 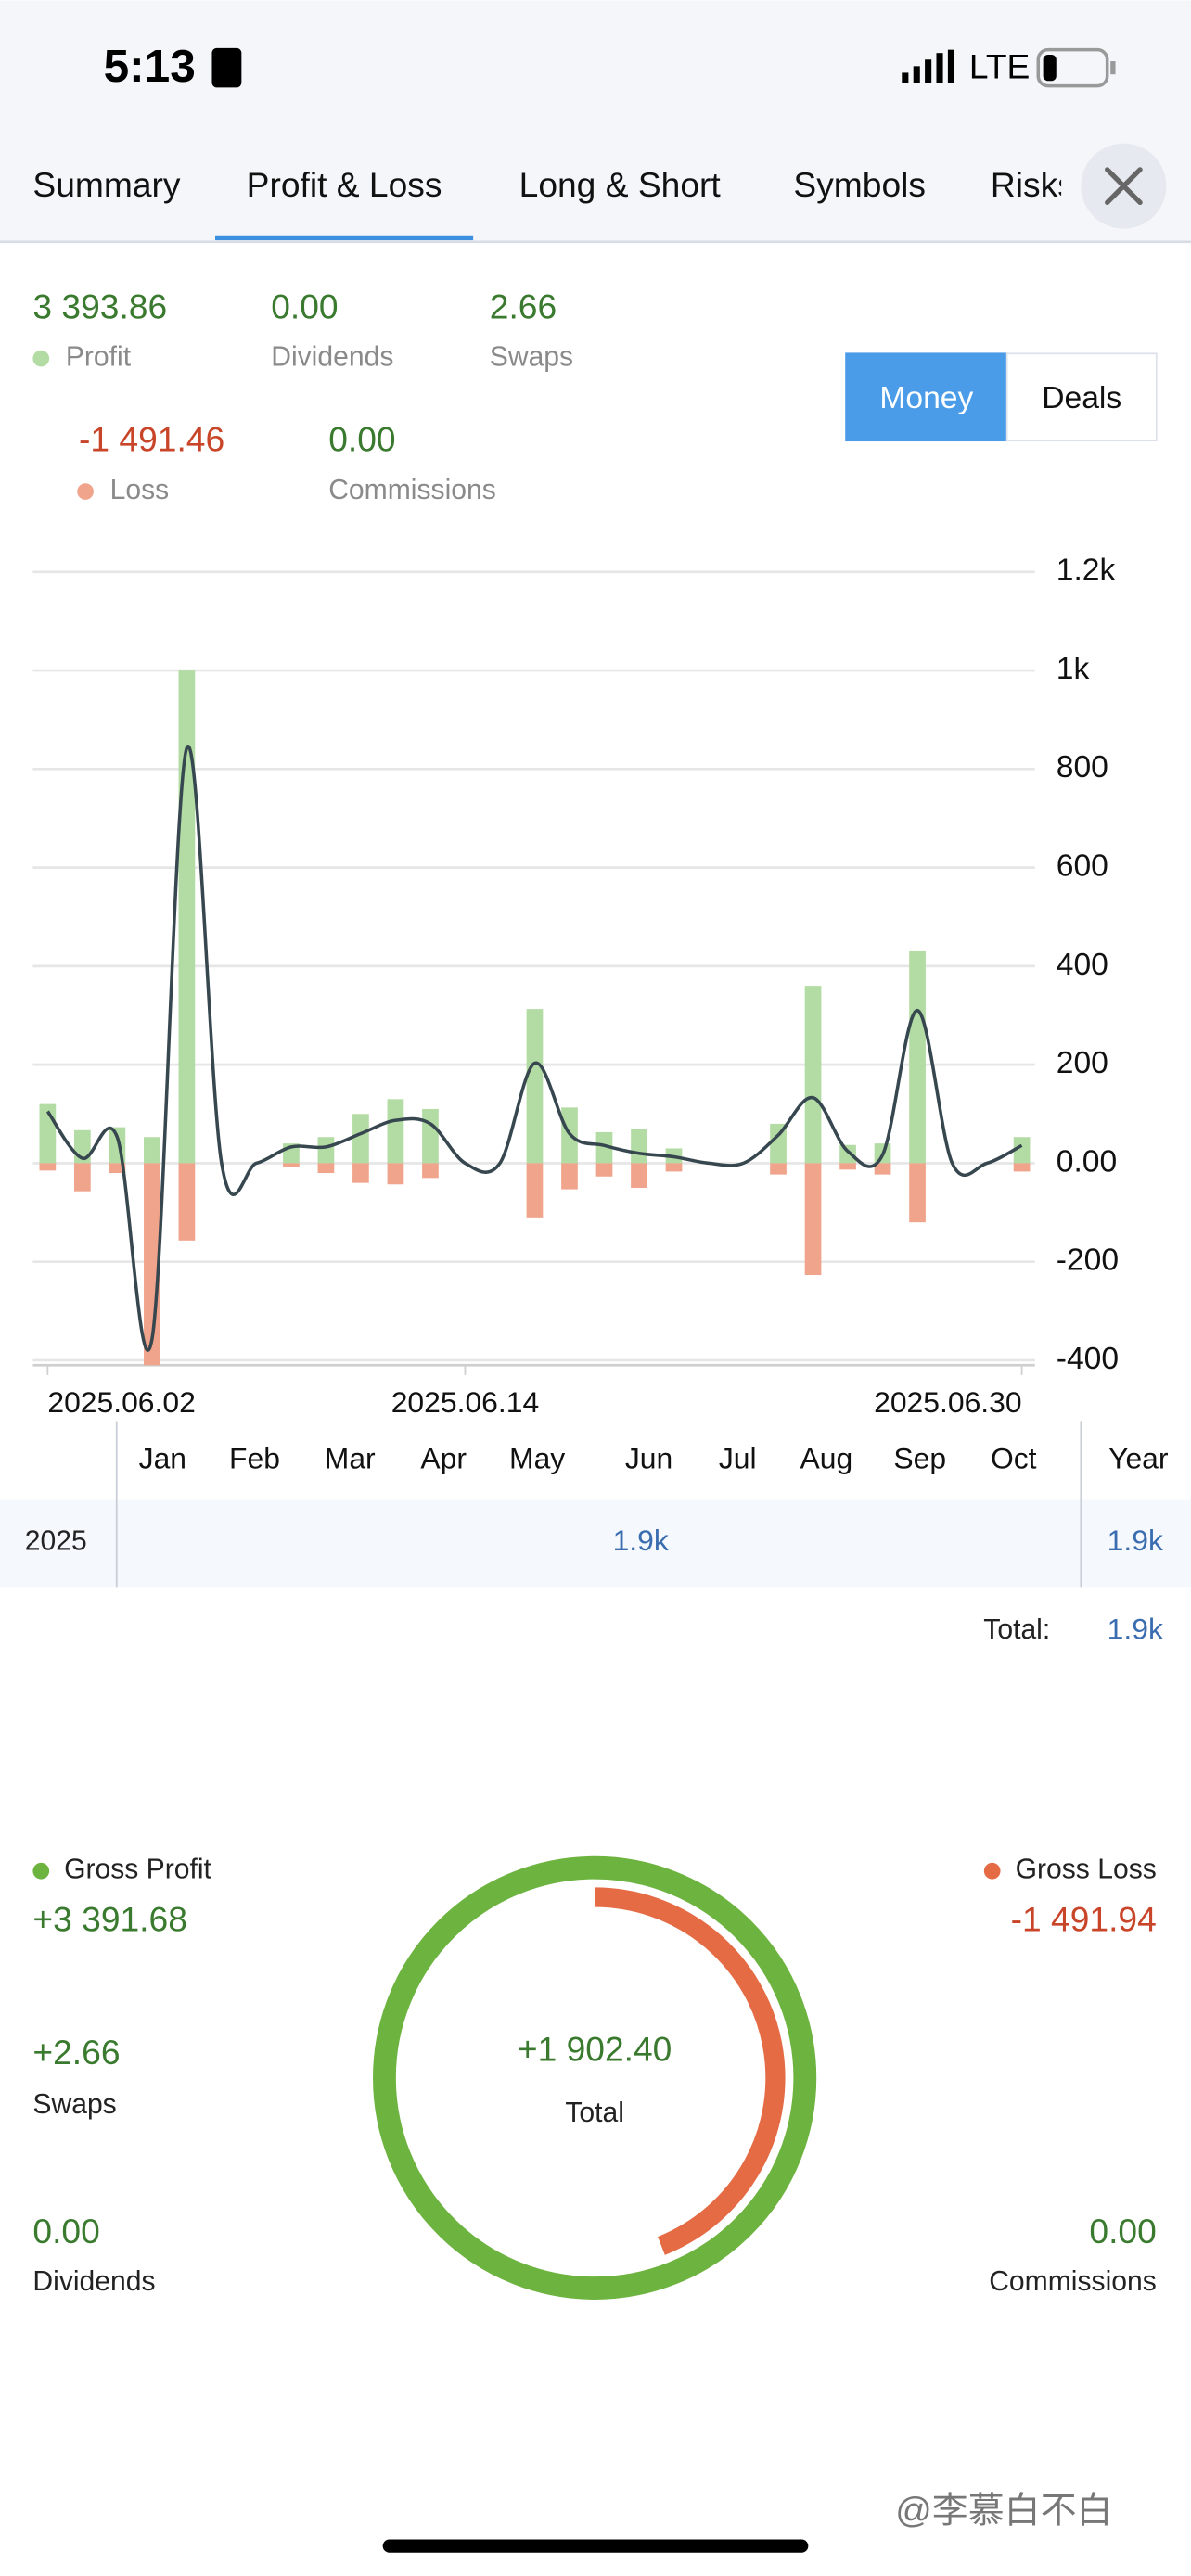 What do you see at coordinates (150, 66) in the screenshot?
I see `status-time: 5:13` at bounding box center [150, 66].